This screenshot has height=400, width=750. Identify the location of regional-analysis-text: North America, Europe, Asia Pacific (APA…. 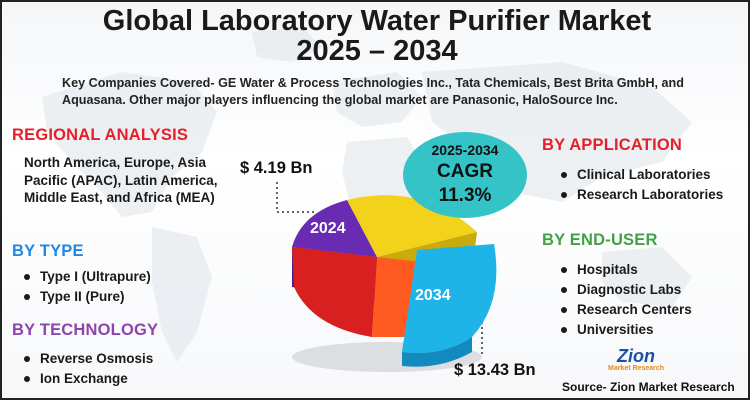
(121, 180).